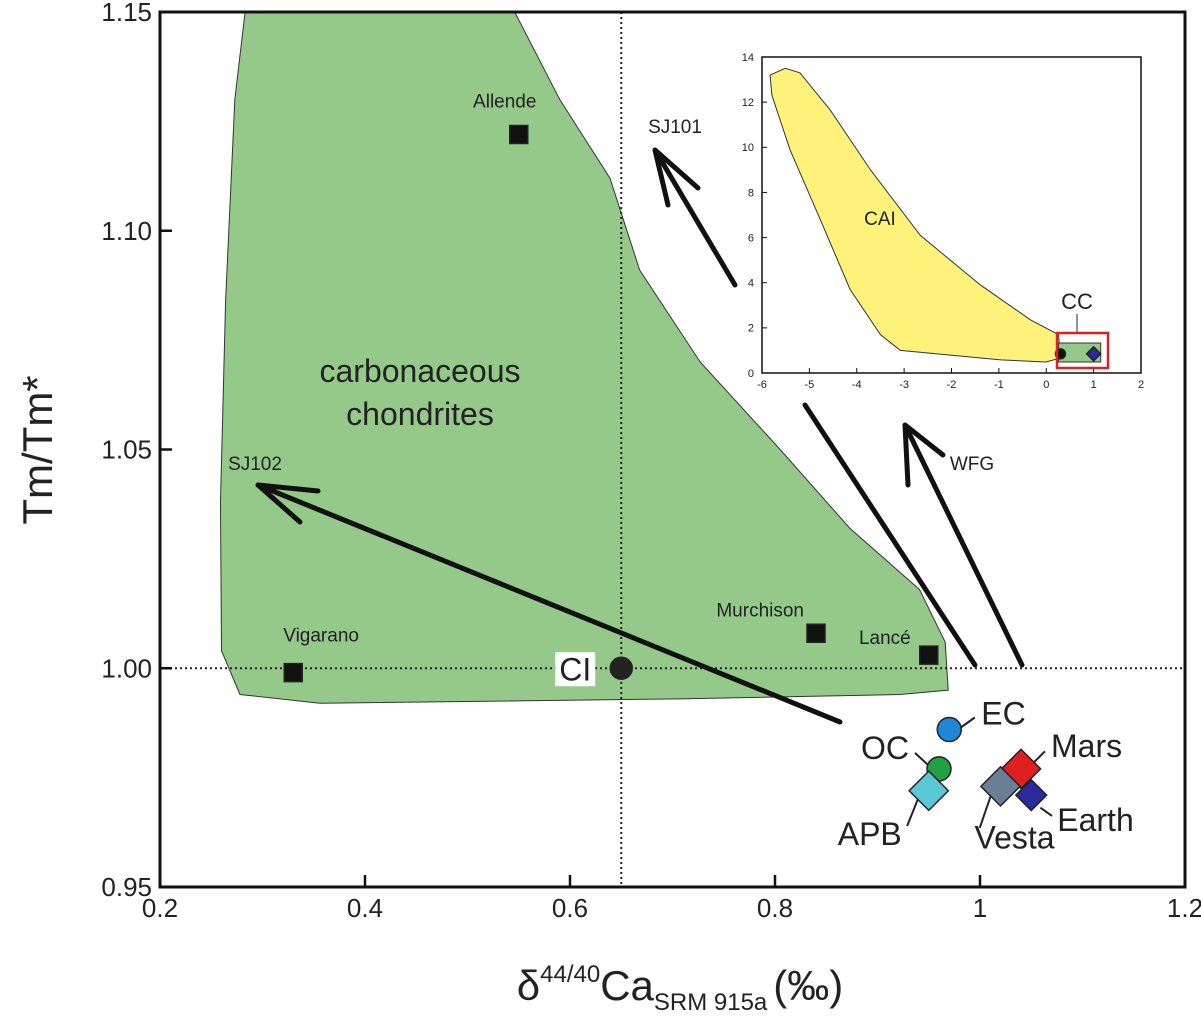  Describe the element at coordinates (1046, 385) in the screenshot. I see `x-tick-label: 0` at that location.